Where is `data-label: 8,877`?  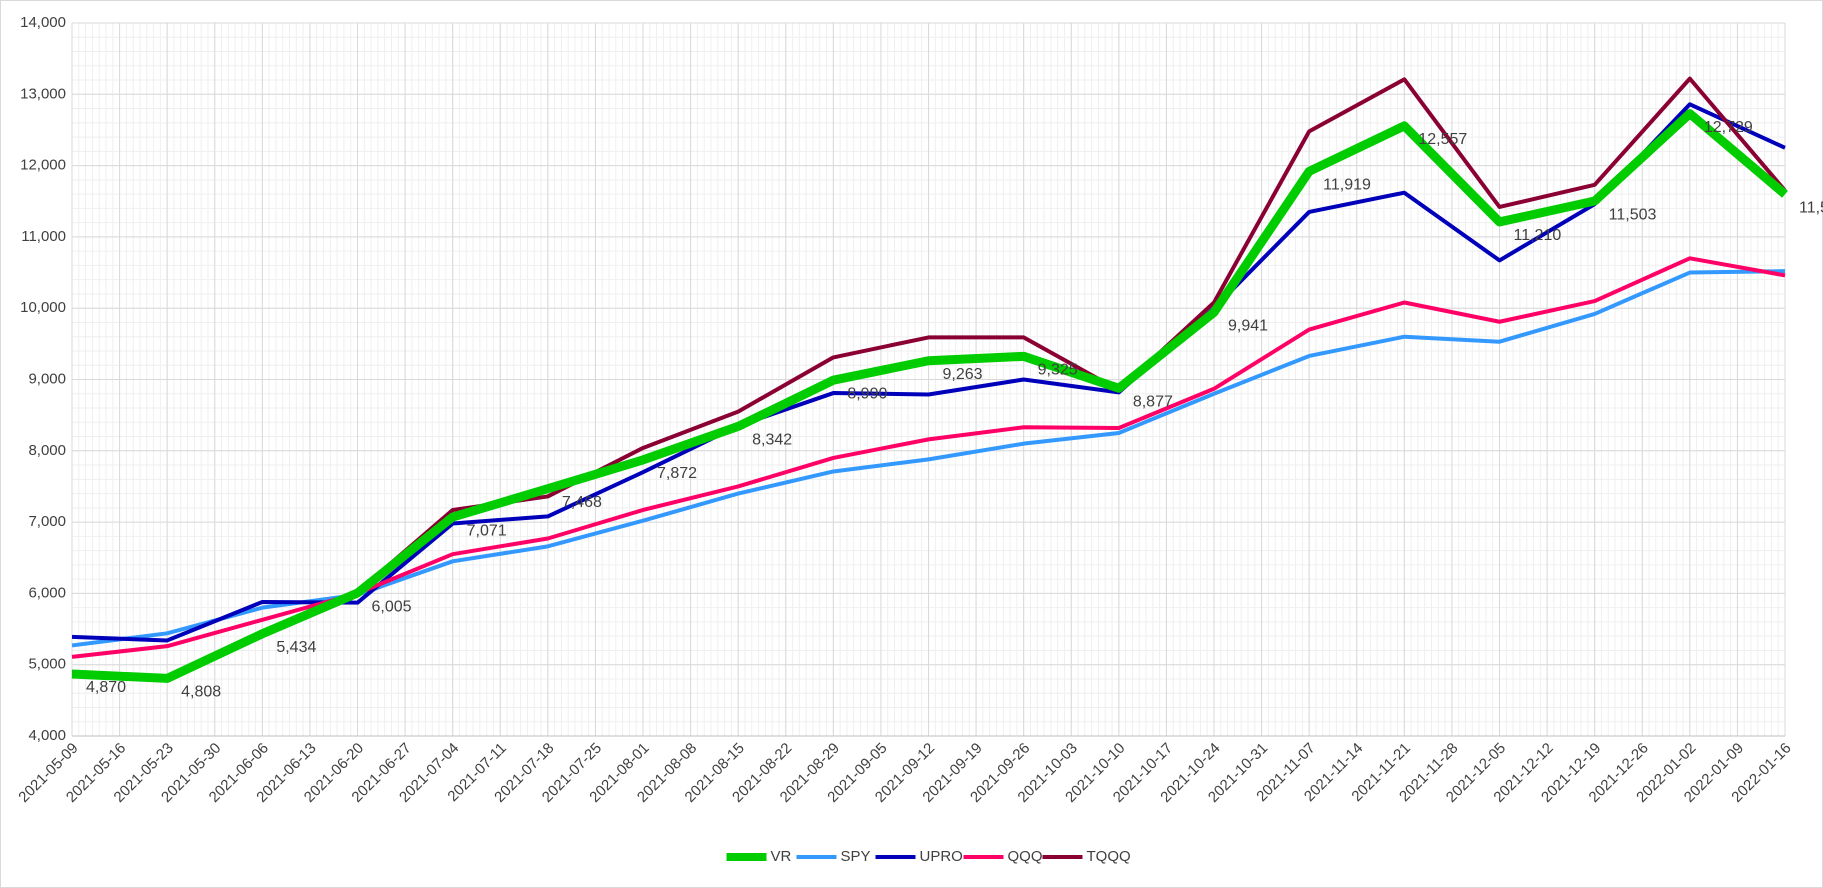 data-label: 8,877 is located at coordinates (1153, 401).